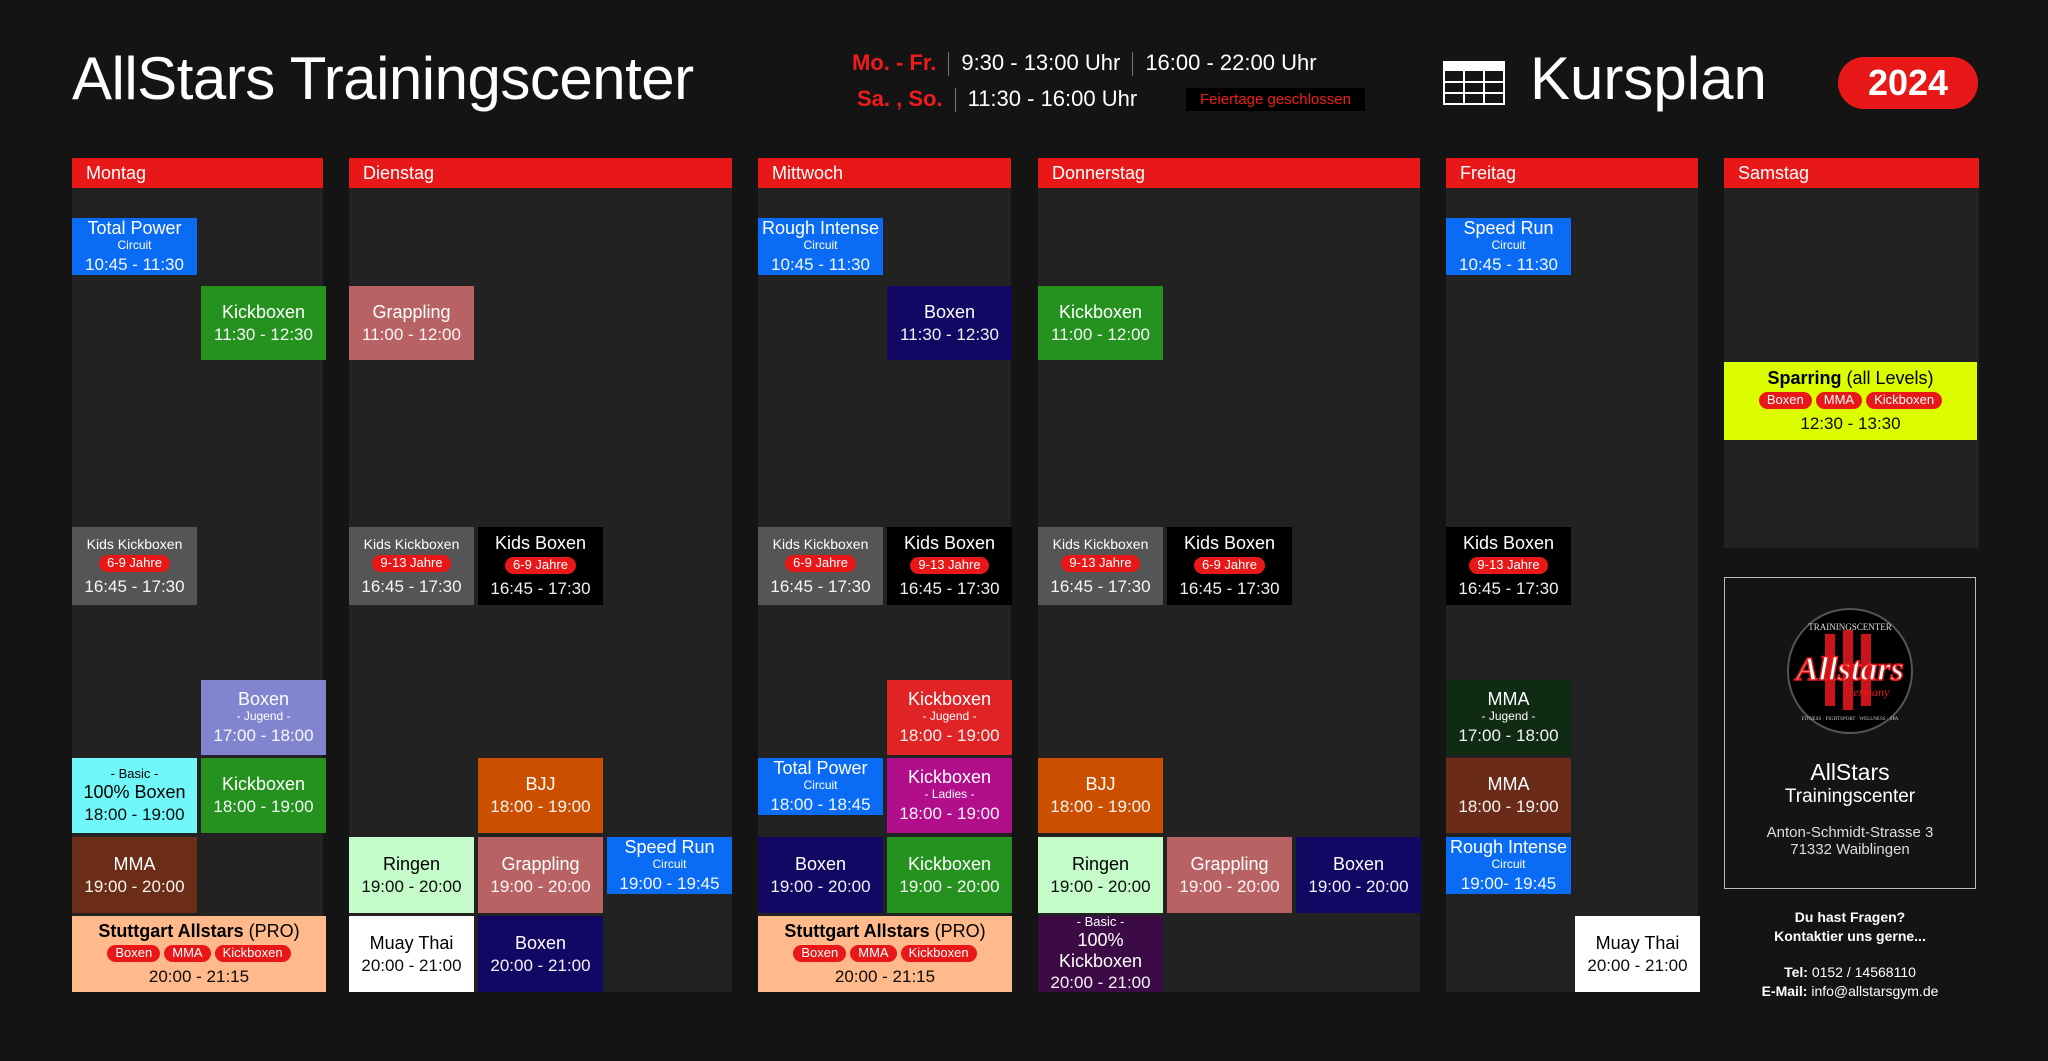 The height and width of the screenshot is (1061, 2048). What do you see at coordinates (820, 246) in the screenshot?
I see `class-block: Rough Intense Circuit 10:45 - 11:30` at bounding box center [820, 246].